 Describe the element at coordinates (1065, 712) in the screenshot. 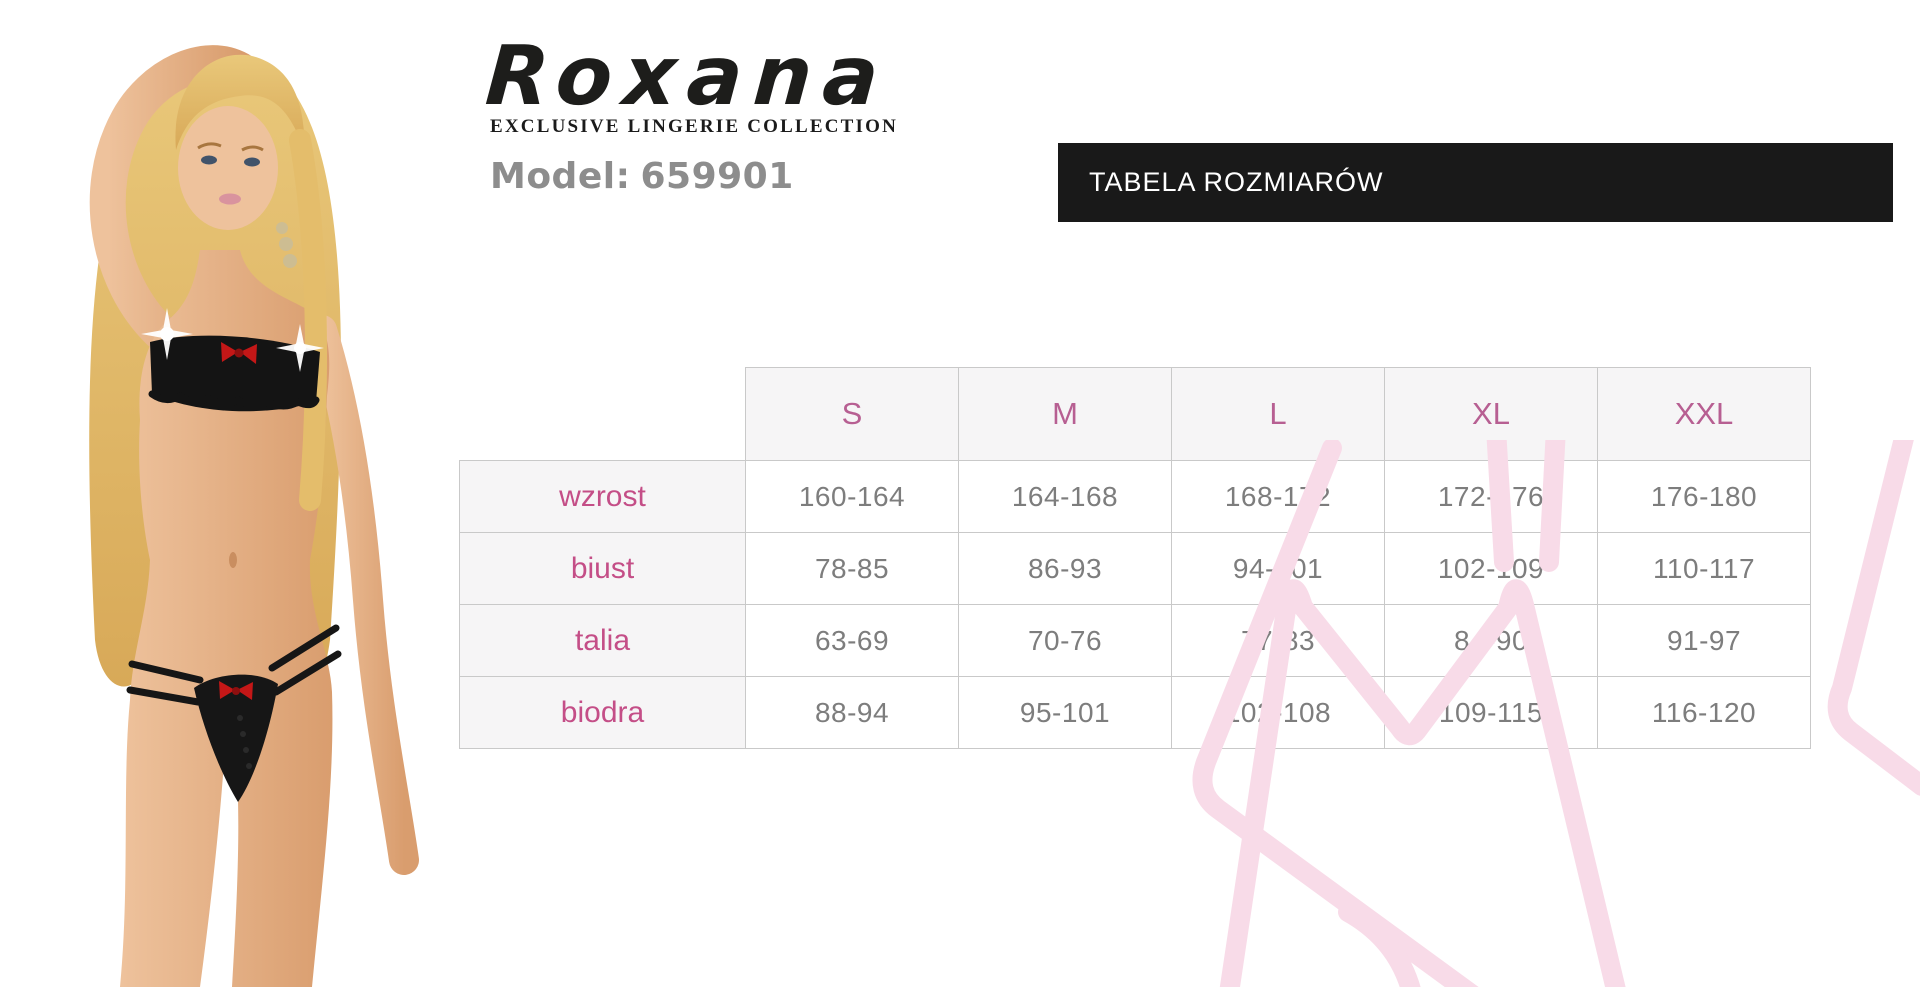

I see `size-value-cell: 95-101` at that location.